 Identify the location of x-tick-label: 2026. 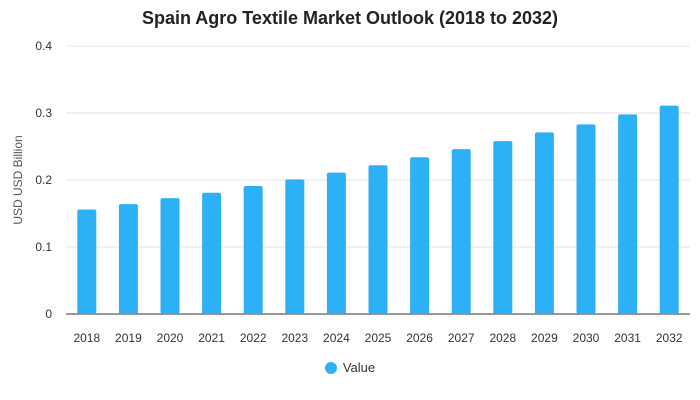
(419, 338).